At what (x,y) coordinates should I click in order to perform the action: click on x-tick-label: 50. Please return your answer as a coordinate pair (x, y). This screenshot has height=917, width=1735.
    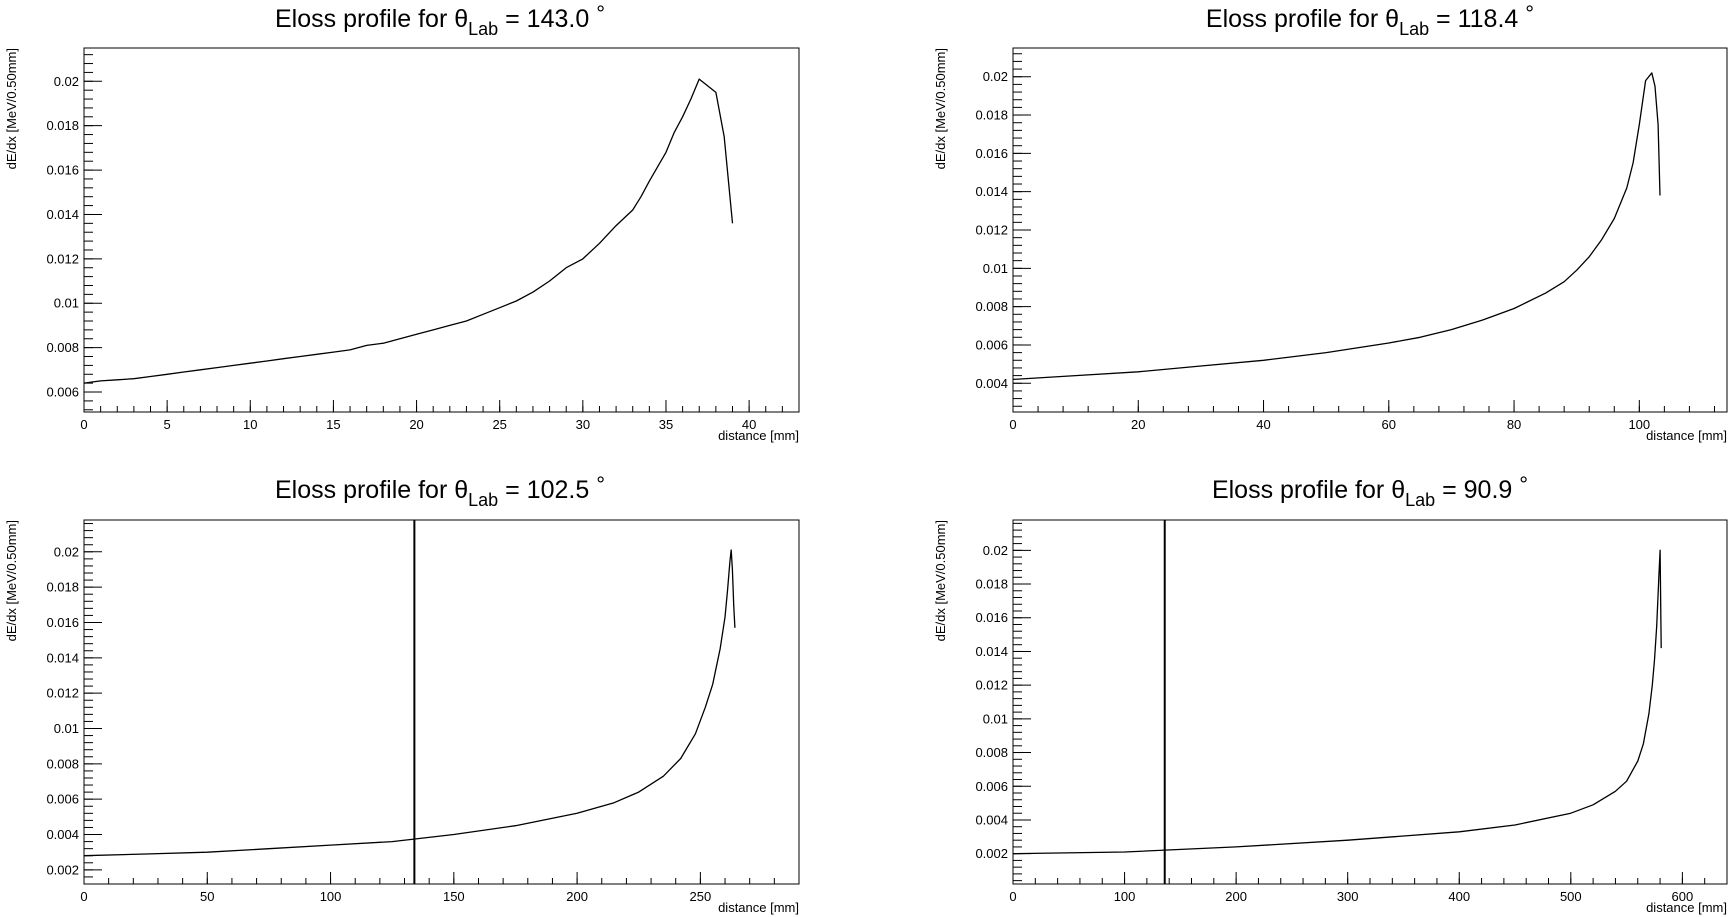
    Looking at the image, I should click on (207, 896).